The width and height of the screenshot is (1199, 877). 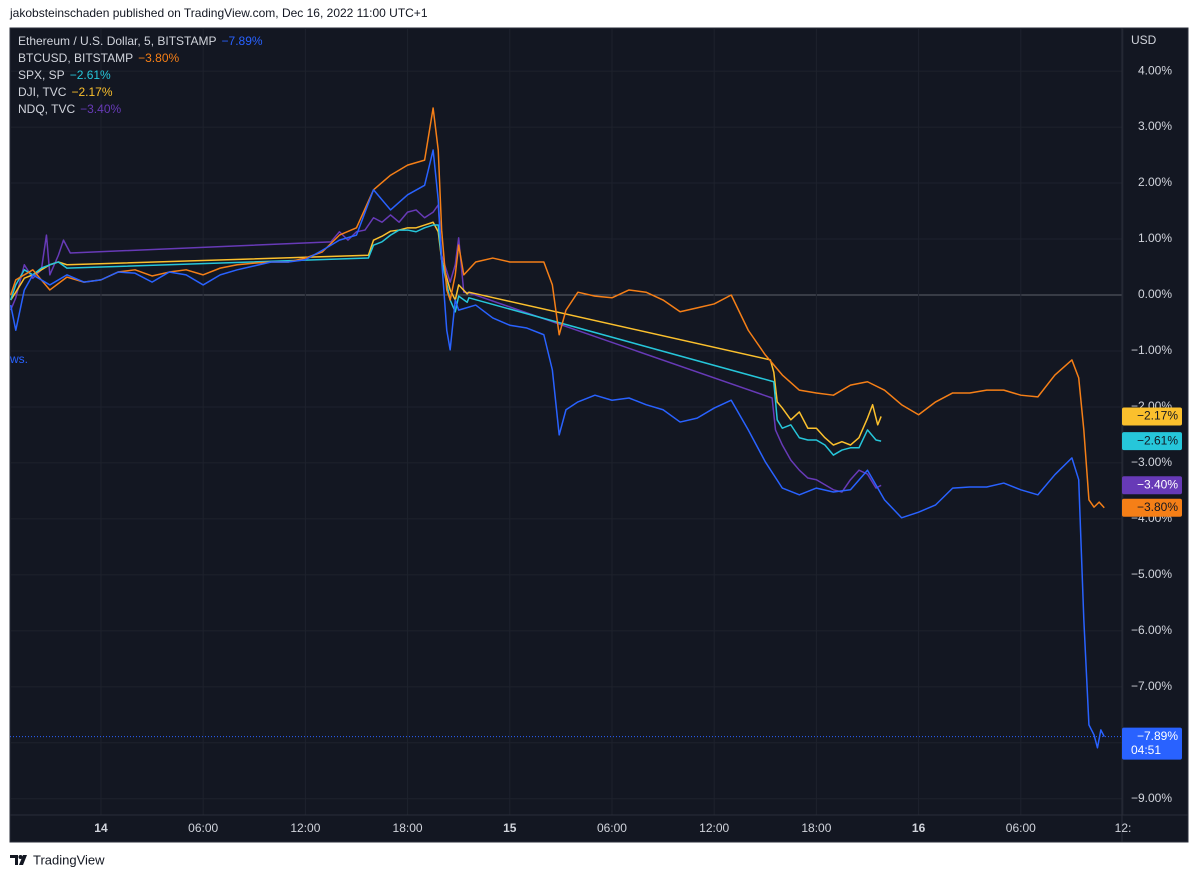 I want to click on price-badge-label: −2.61%, so click(x=1157, y=440).